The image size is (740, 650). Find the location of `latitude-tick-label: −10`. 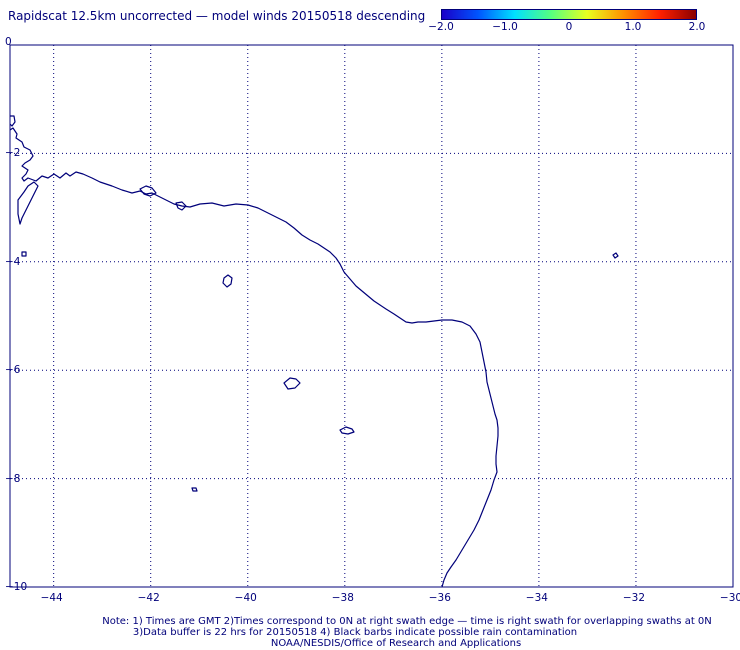

latitude-tick-label: −10 is located at coordinates (16, 587).